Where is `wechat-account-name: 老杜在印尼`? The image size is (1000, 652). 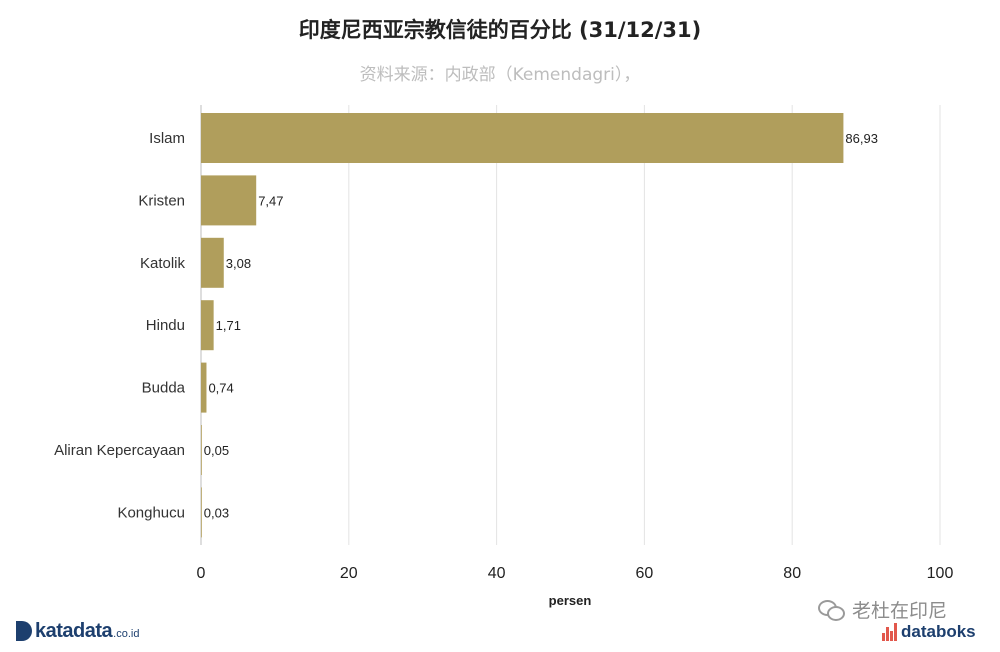 wechat-account-name: 老杜在印尼 is located at coordinates (900, 611).